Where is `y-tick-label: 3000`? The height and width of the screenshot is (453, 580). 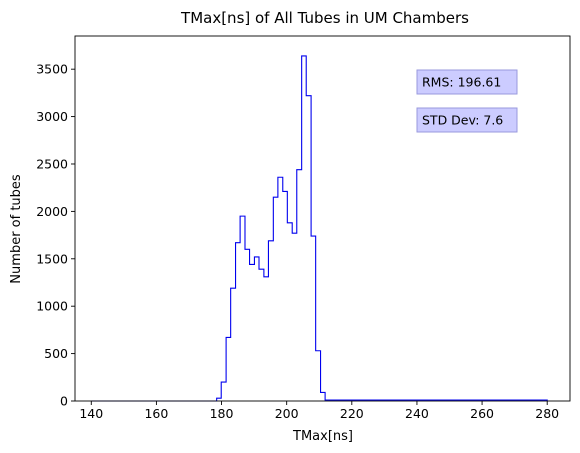
y-tick-label: 3000 is located at coordinates (52, 116).